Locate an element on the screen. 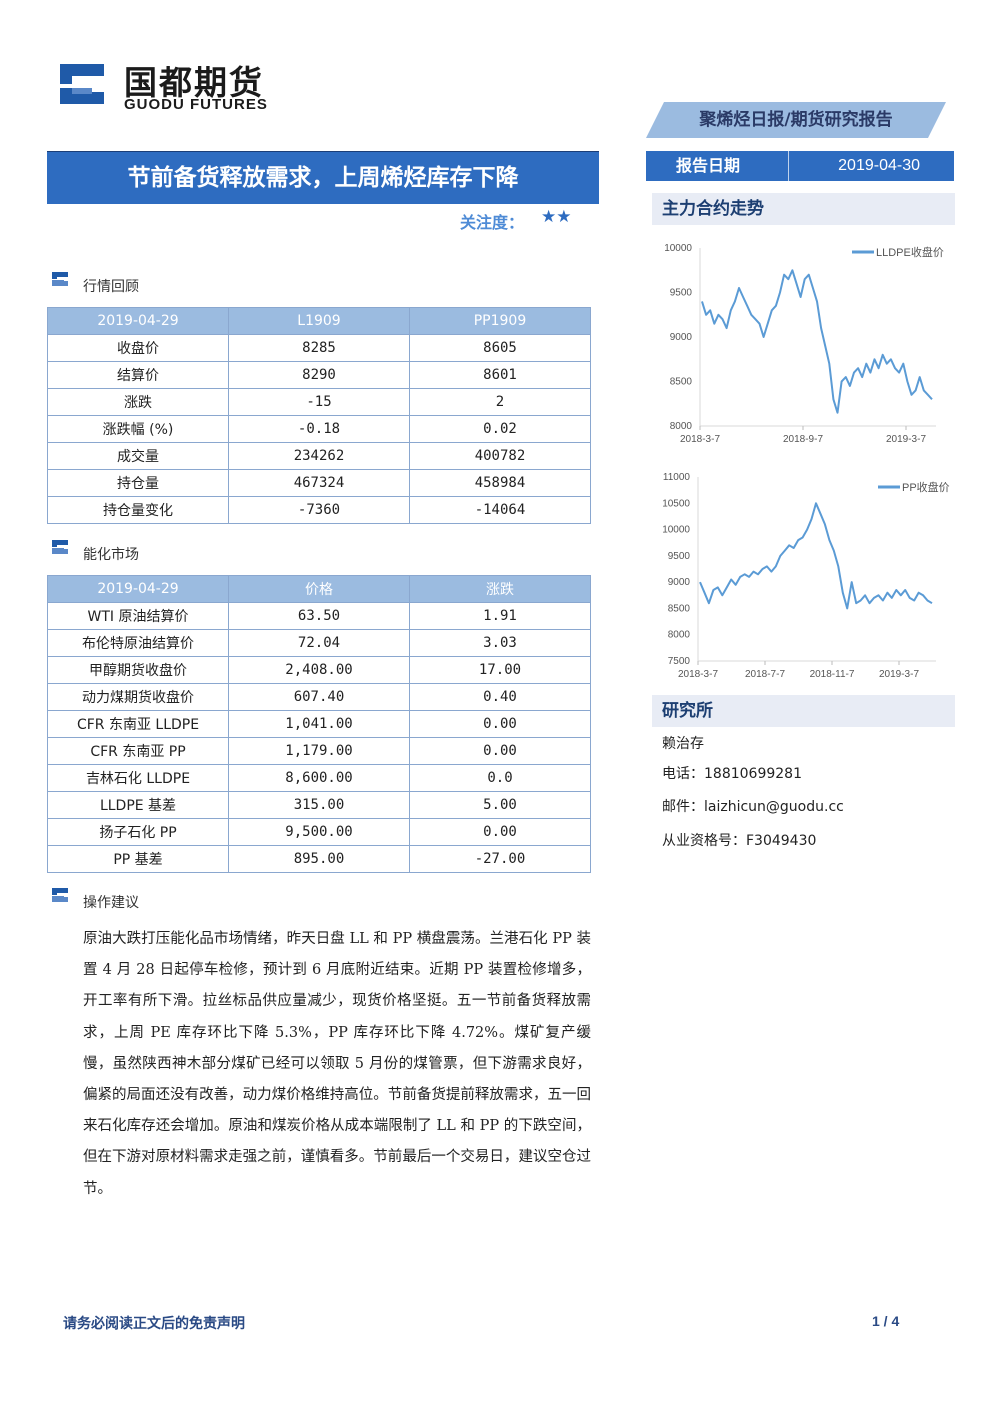  pp-chart-y-tick-label: 8500 is located at coordinates (679, 608).